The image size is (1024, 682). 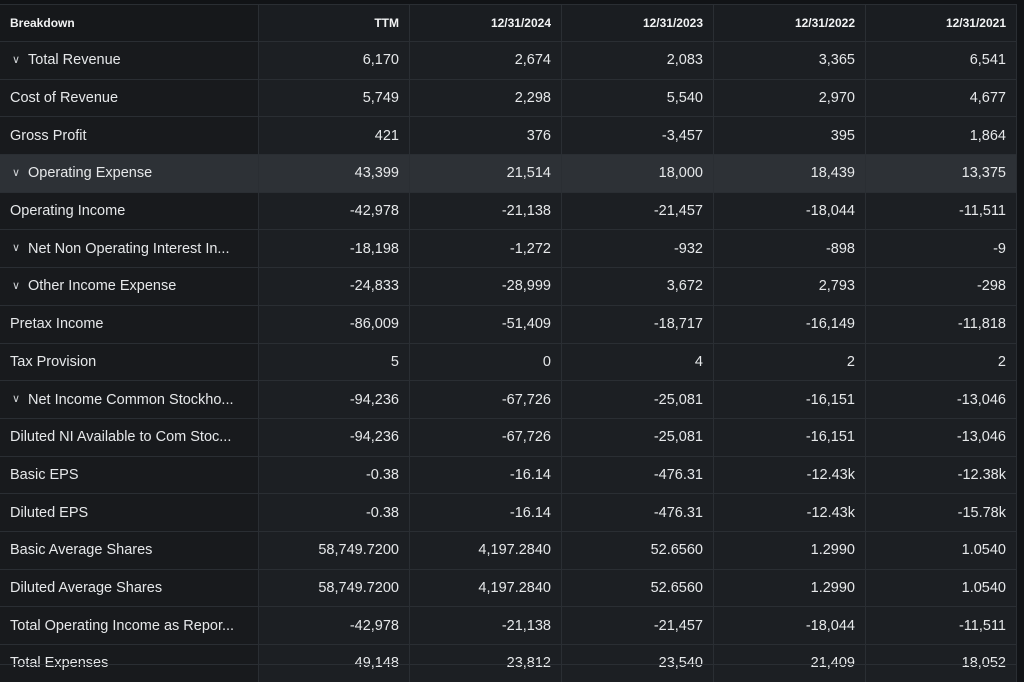 I want to click on row-label: Total Revenue, so click(x=74, y=60).